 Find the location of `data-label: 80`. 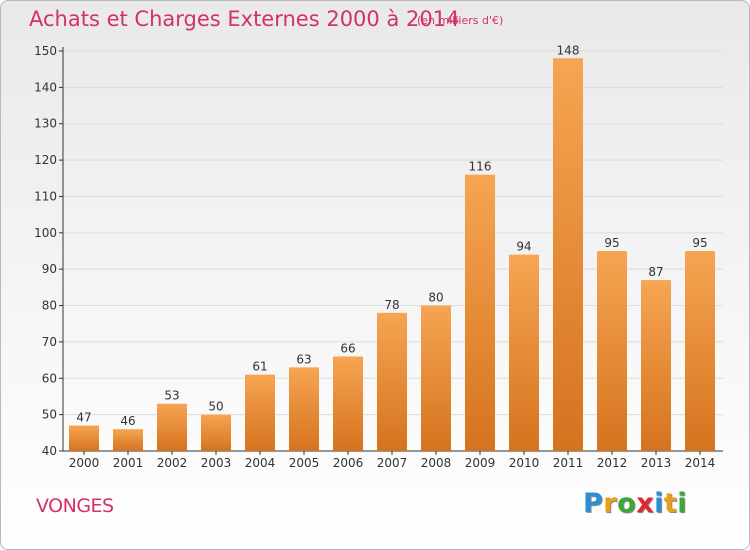

data-label: 80 is located at coordinates (435, 298).